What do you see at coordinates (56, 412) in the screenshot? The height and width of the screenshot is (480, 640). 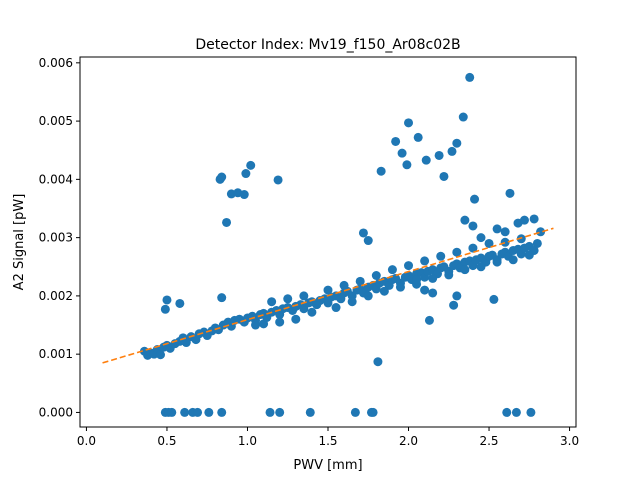 I see `y-tick-label: 0.000` at bounding box center [56, 412].